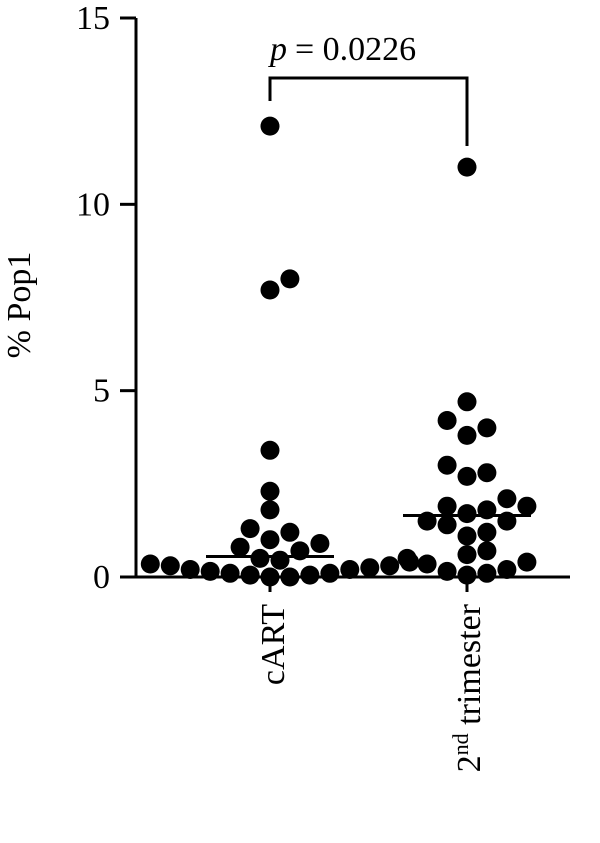 The width and height of the screenshot is (600, 843). I want to click on category-label-2nd-sup: nd, so click(460, 744).